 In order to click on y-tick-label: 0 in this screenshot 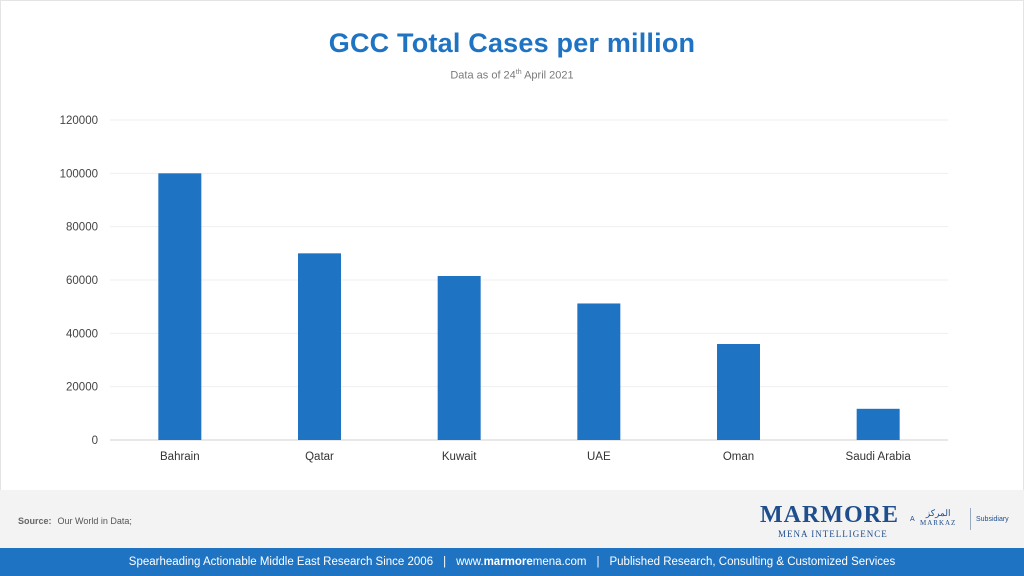, I will do `click(95, 441)`.